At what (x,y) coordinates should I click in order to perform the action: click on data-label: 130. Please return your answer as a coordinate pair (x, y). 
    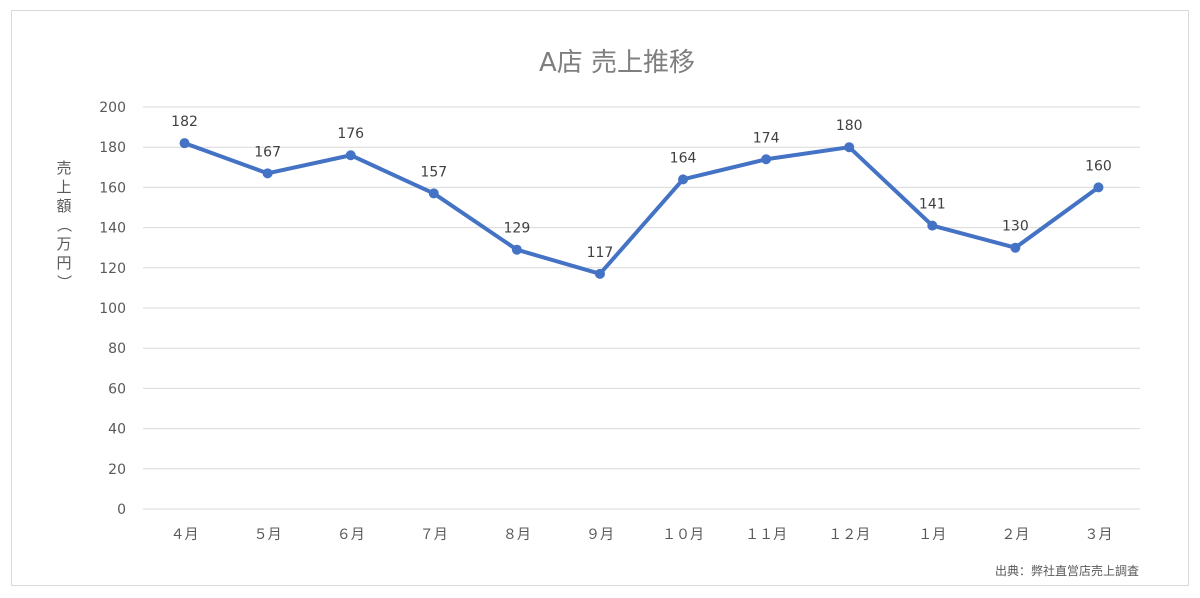
    Looking at the image, I should click on (1015, 227).